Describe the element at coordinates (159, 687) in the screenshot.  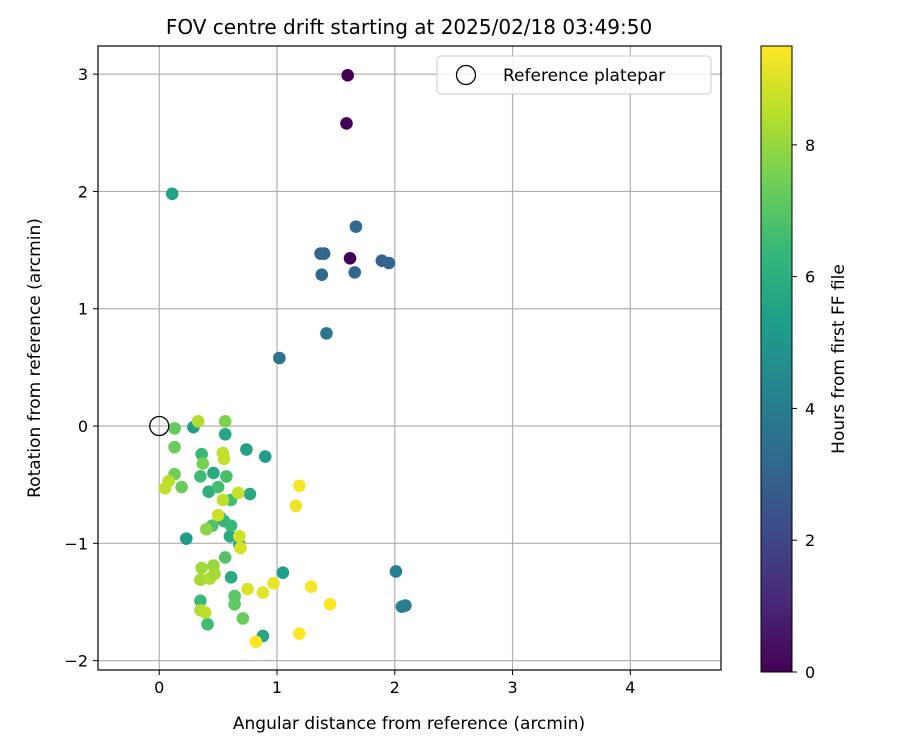
I see `x-tick-label: 0` at that location.